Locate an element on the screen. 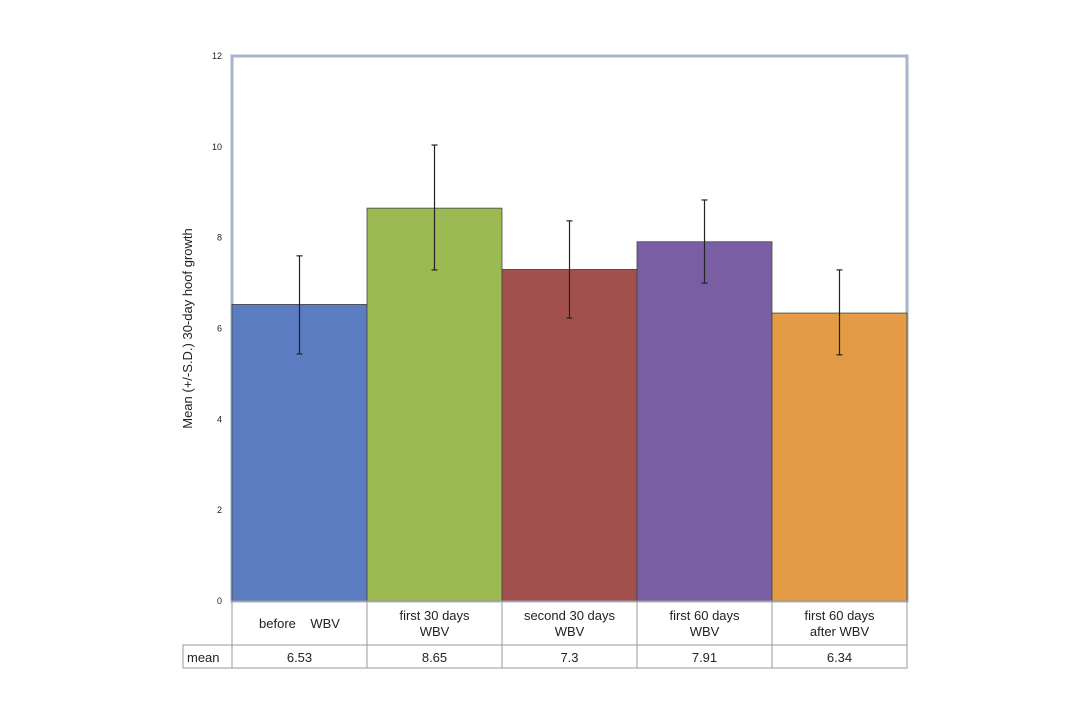 The height and width of the screenshot is (720, 1092). y-tick-label: 8 is located at coordinates (219, 238).